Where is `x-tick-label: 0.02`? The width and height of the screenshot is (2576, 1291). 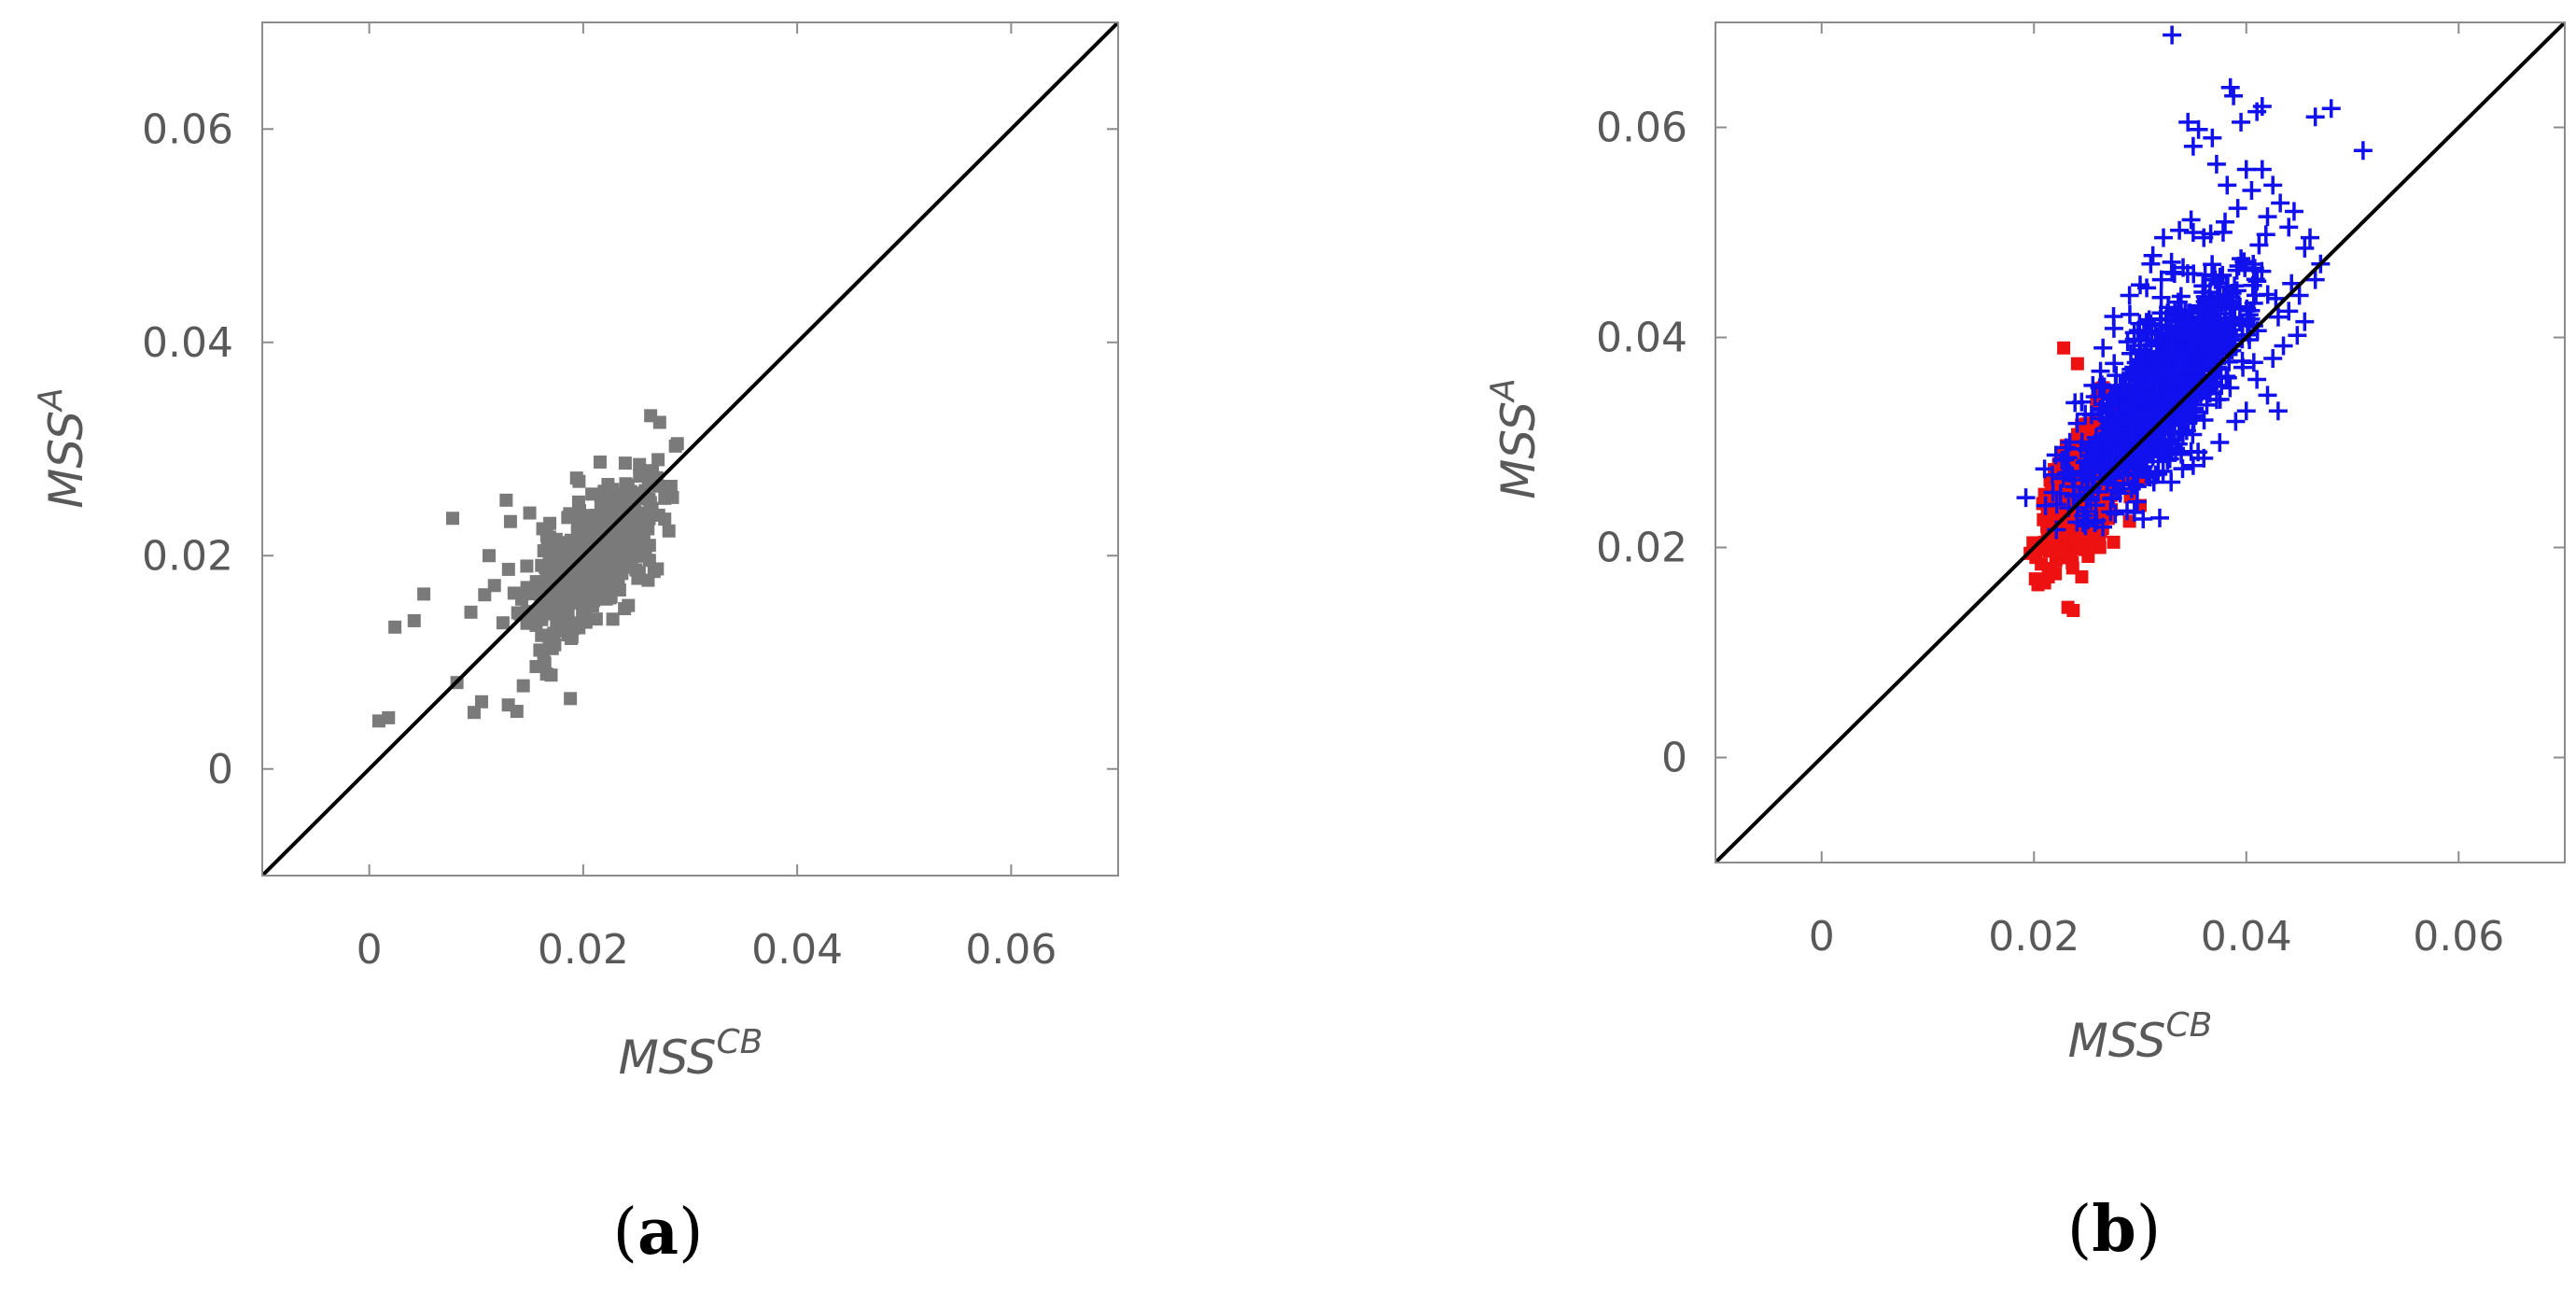
x-tick-label: 0.02 is located at coordinates (583, 950).